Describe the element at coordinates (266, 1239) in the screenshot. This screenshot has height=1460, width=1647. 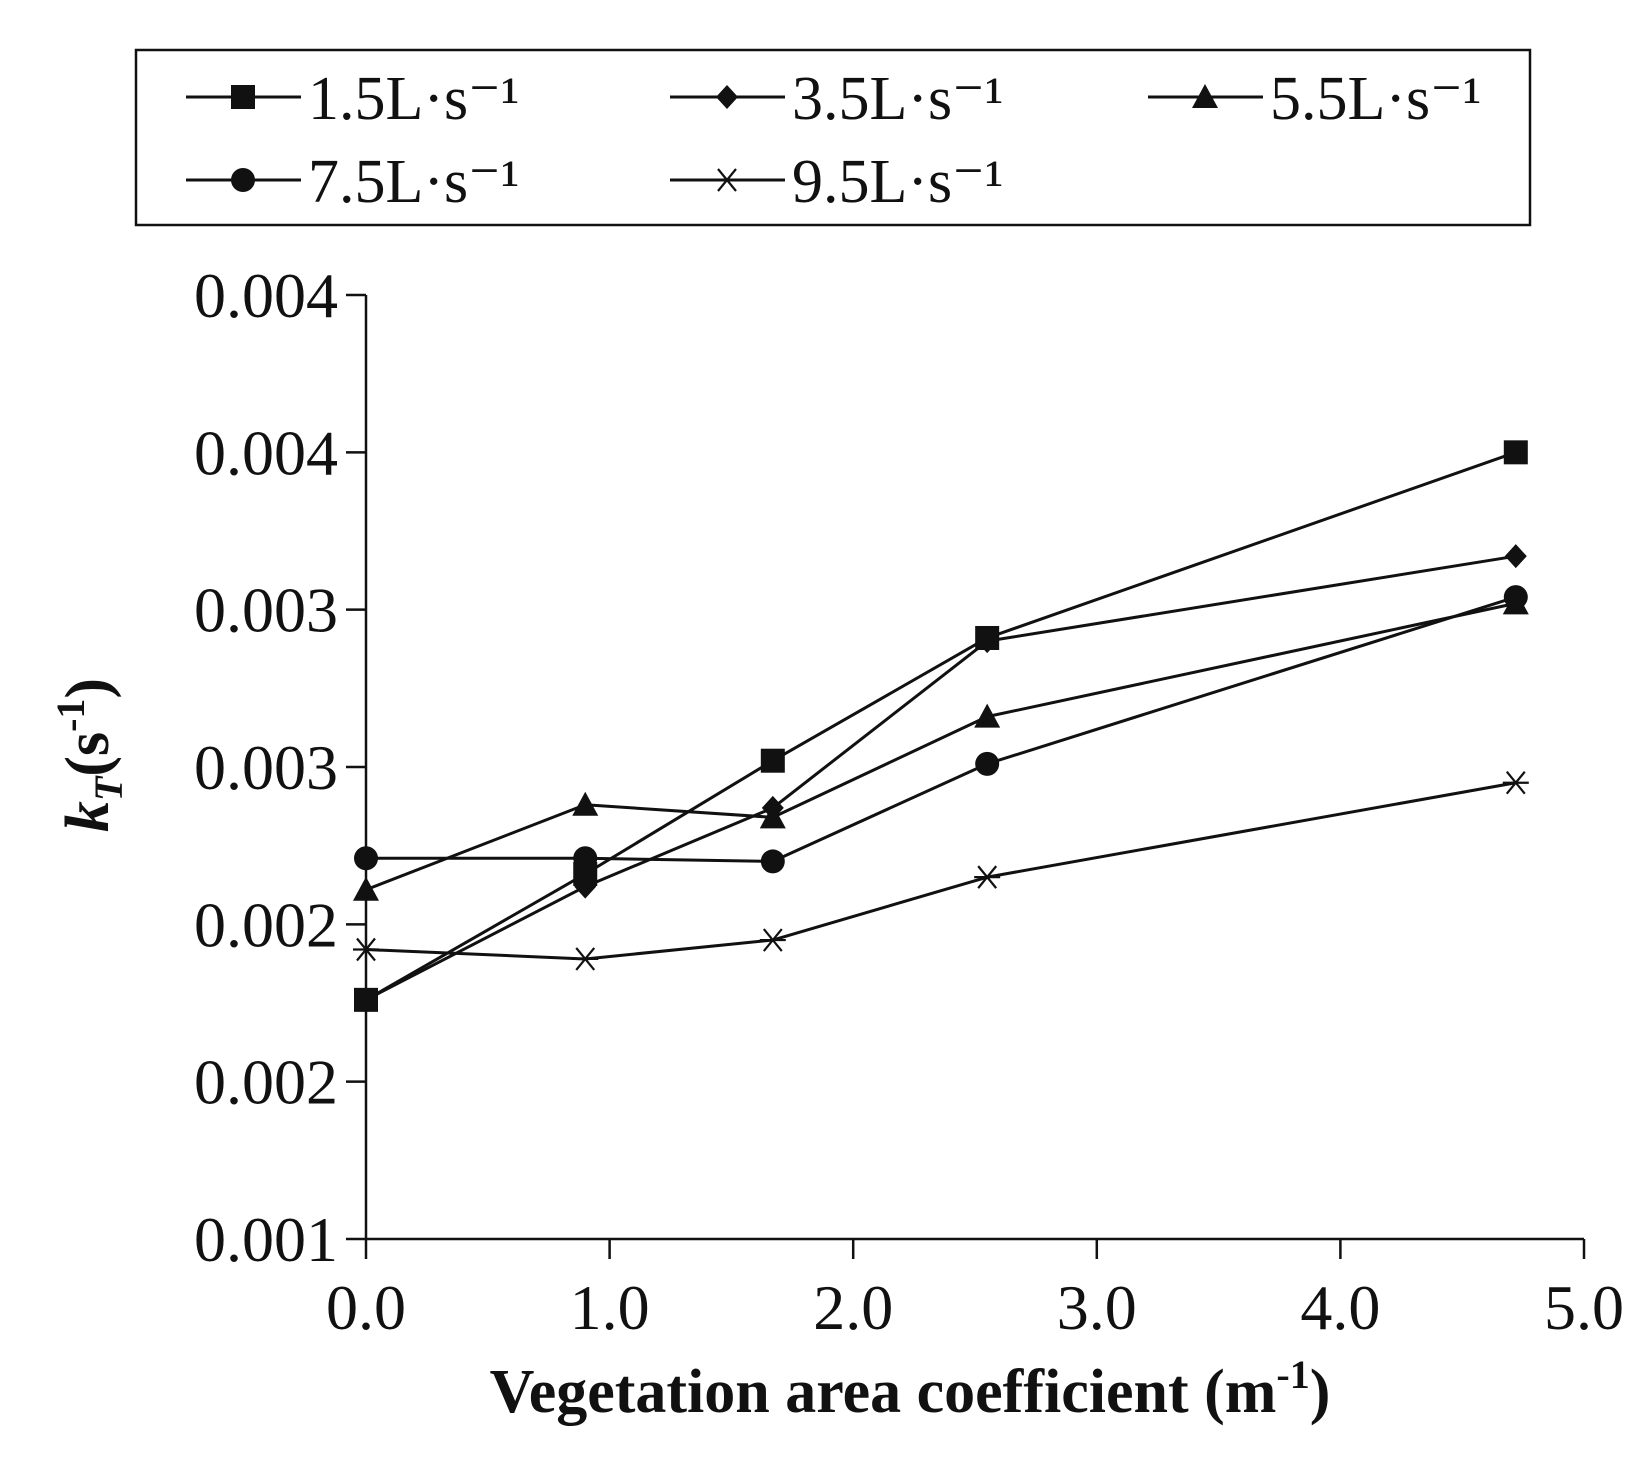
I see `y-tick-label: 0.001` at that location.